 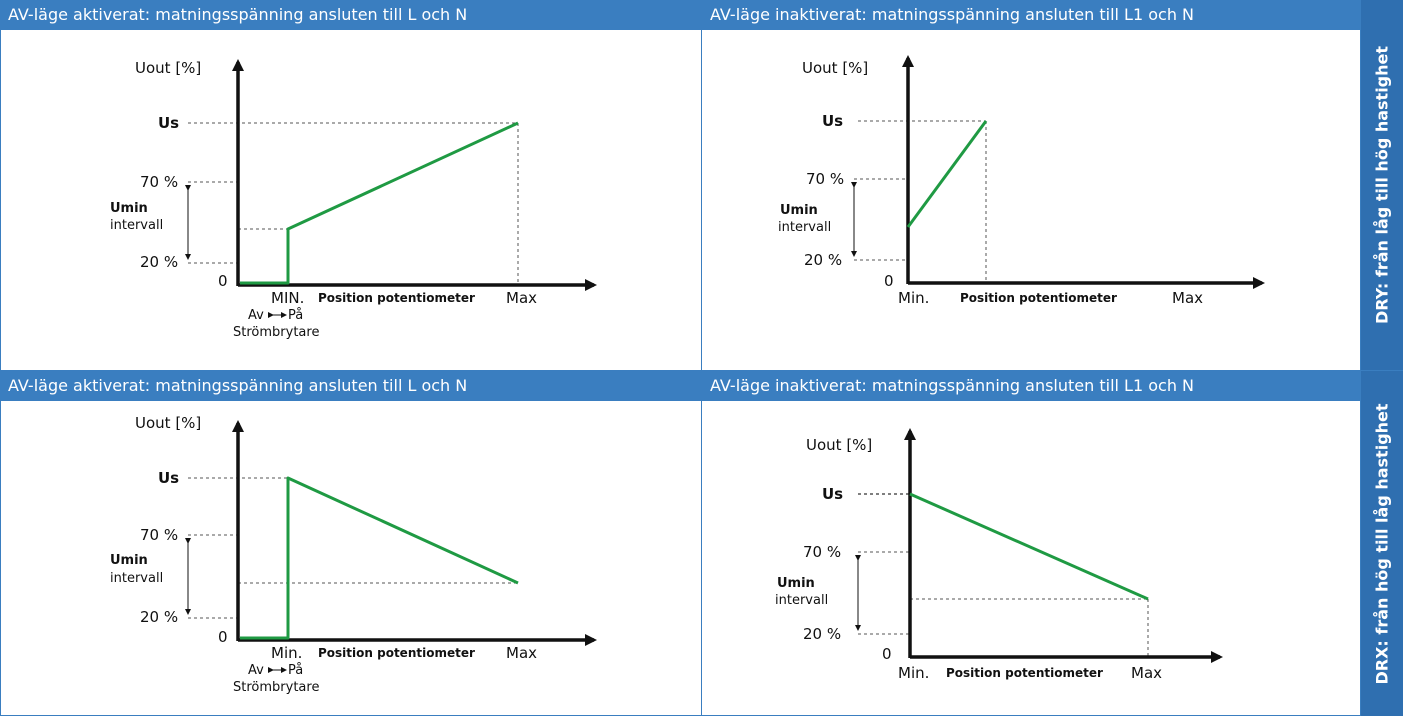 I want to click on grid-divider-horizontal, so click(x=701, y=370).